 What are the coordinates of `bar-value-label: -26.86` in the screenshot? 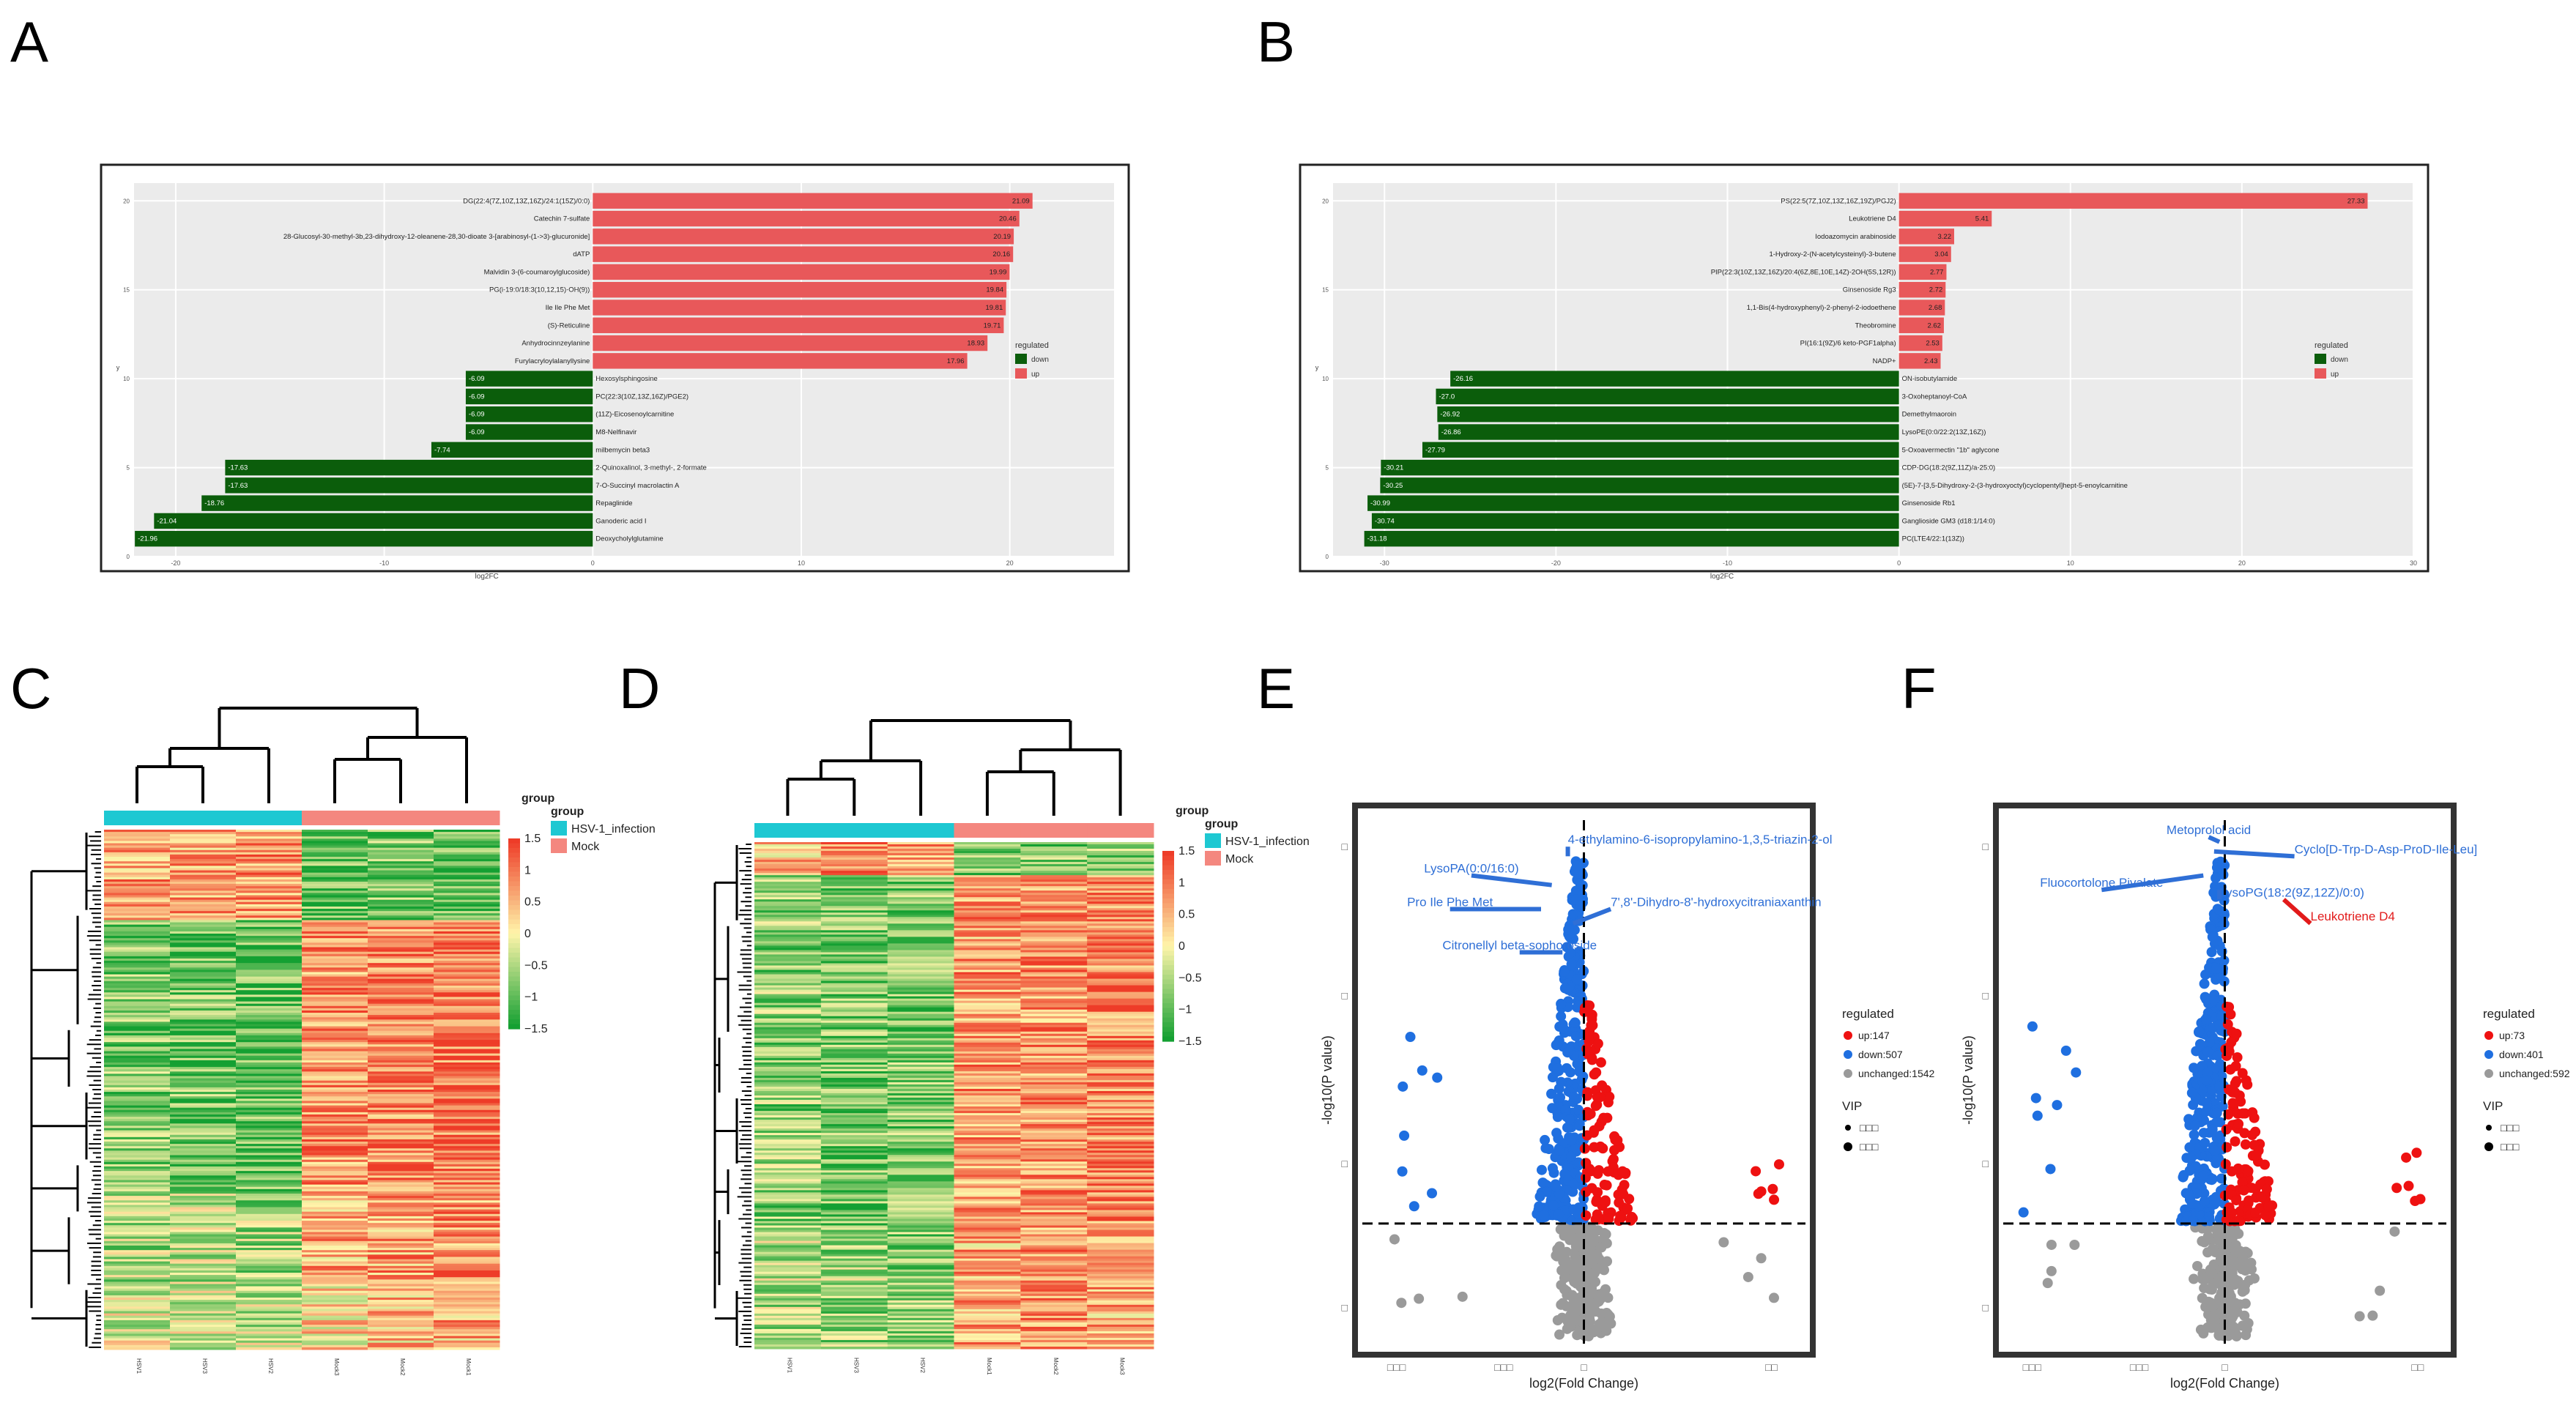 It's located at (1451, 432).